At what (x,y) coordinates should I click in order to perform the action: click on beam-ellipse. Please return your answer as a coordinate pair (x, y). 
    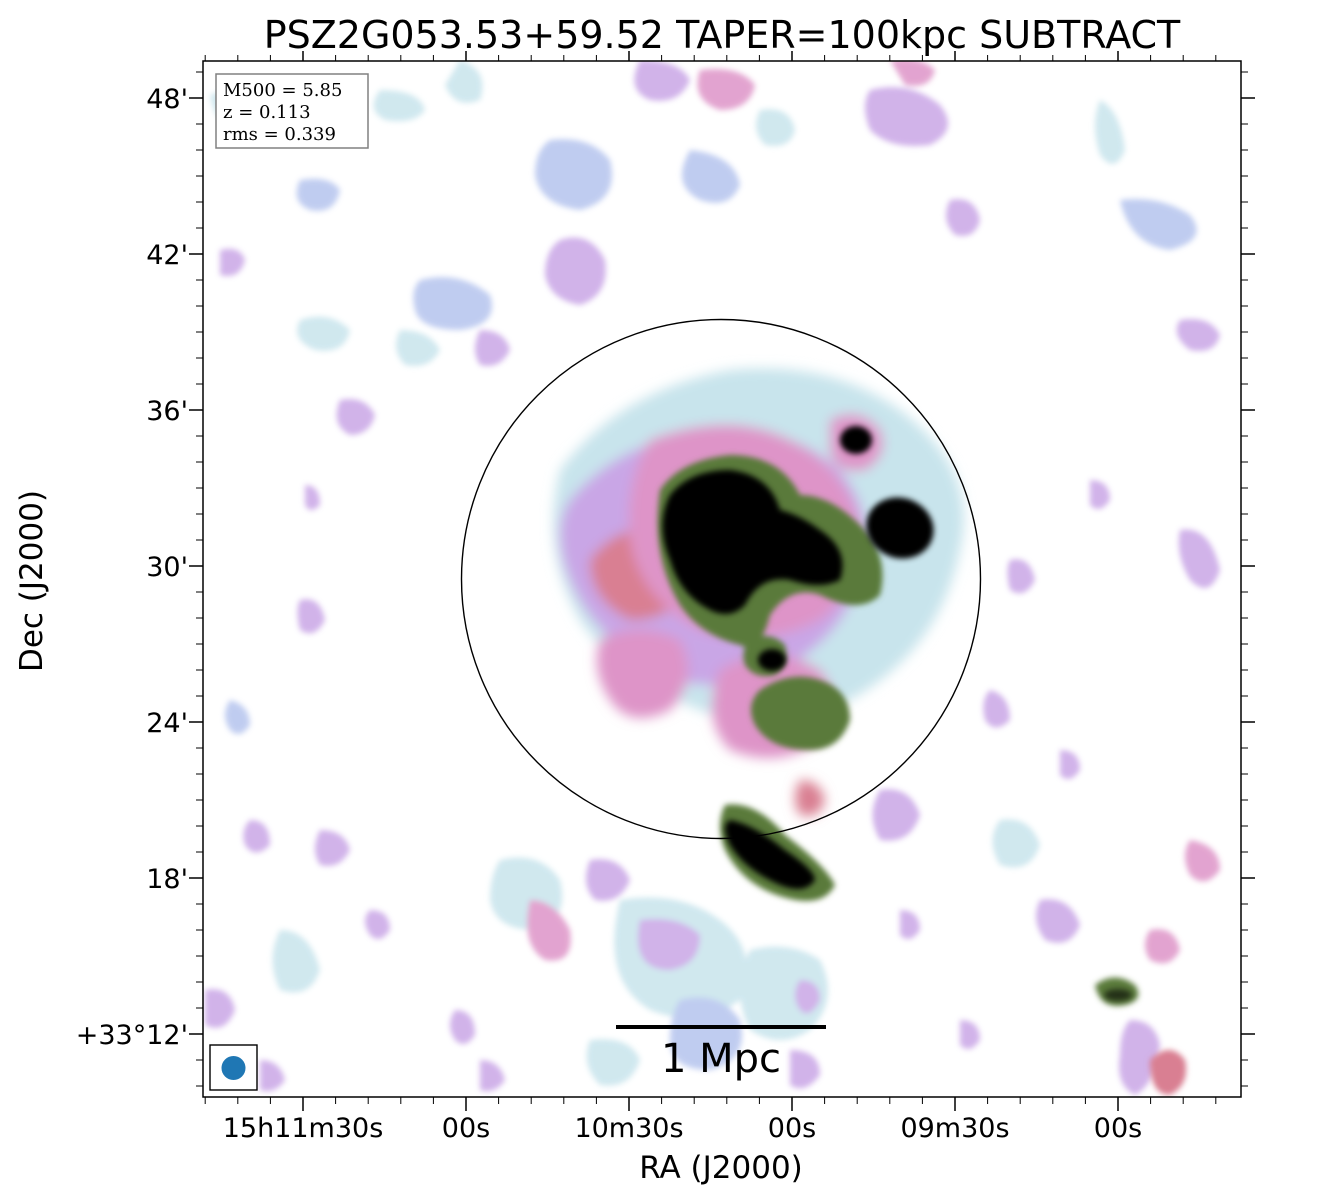
    Looking at the image, I should click on (233, 1068).